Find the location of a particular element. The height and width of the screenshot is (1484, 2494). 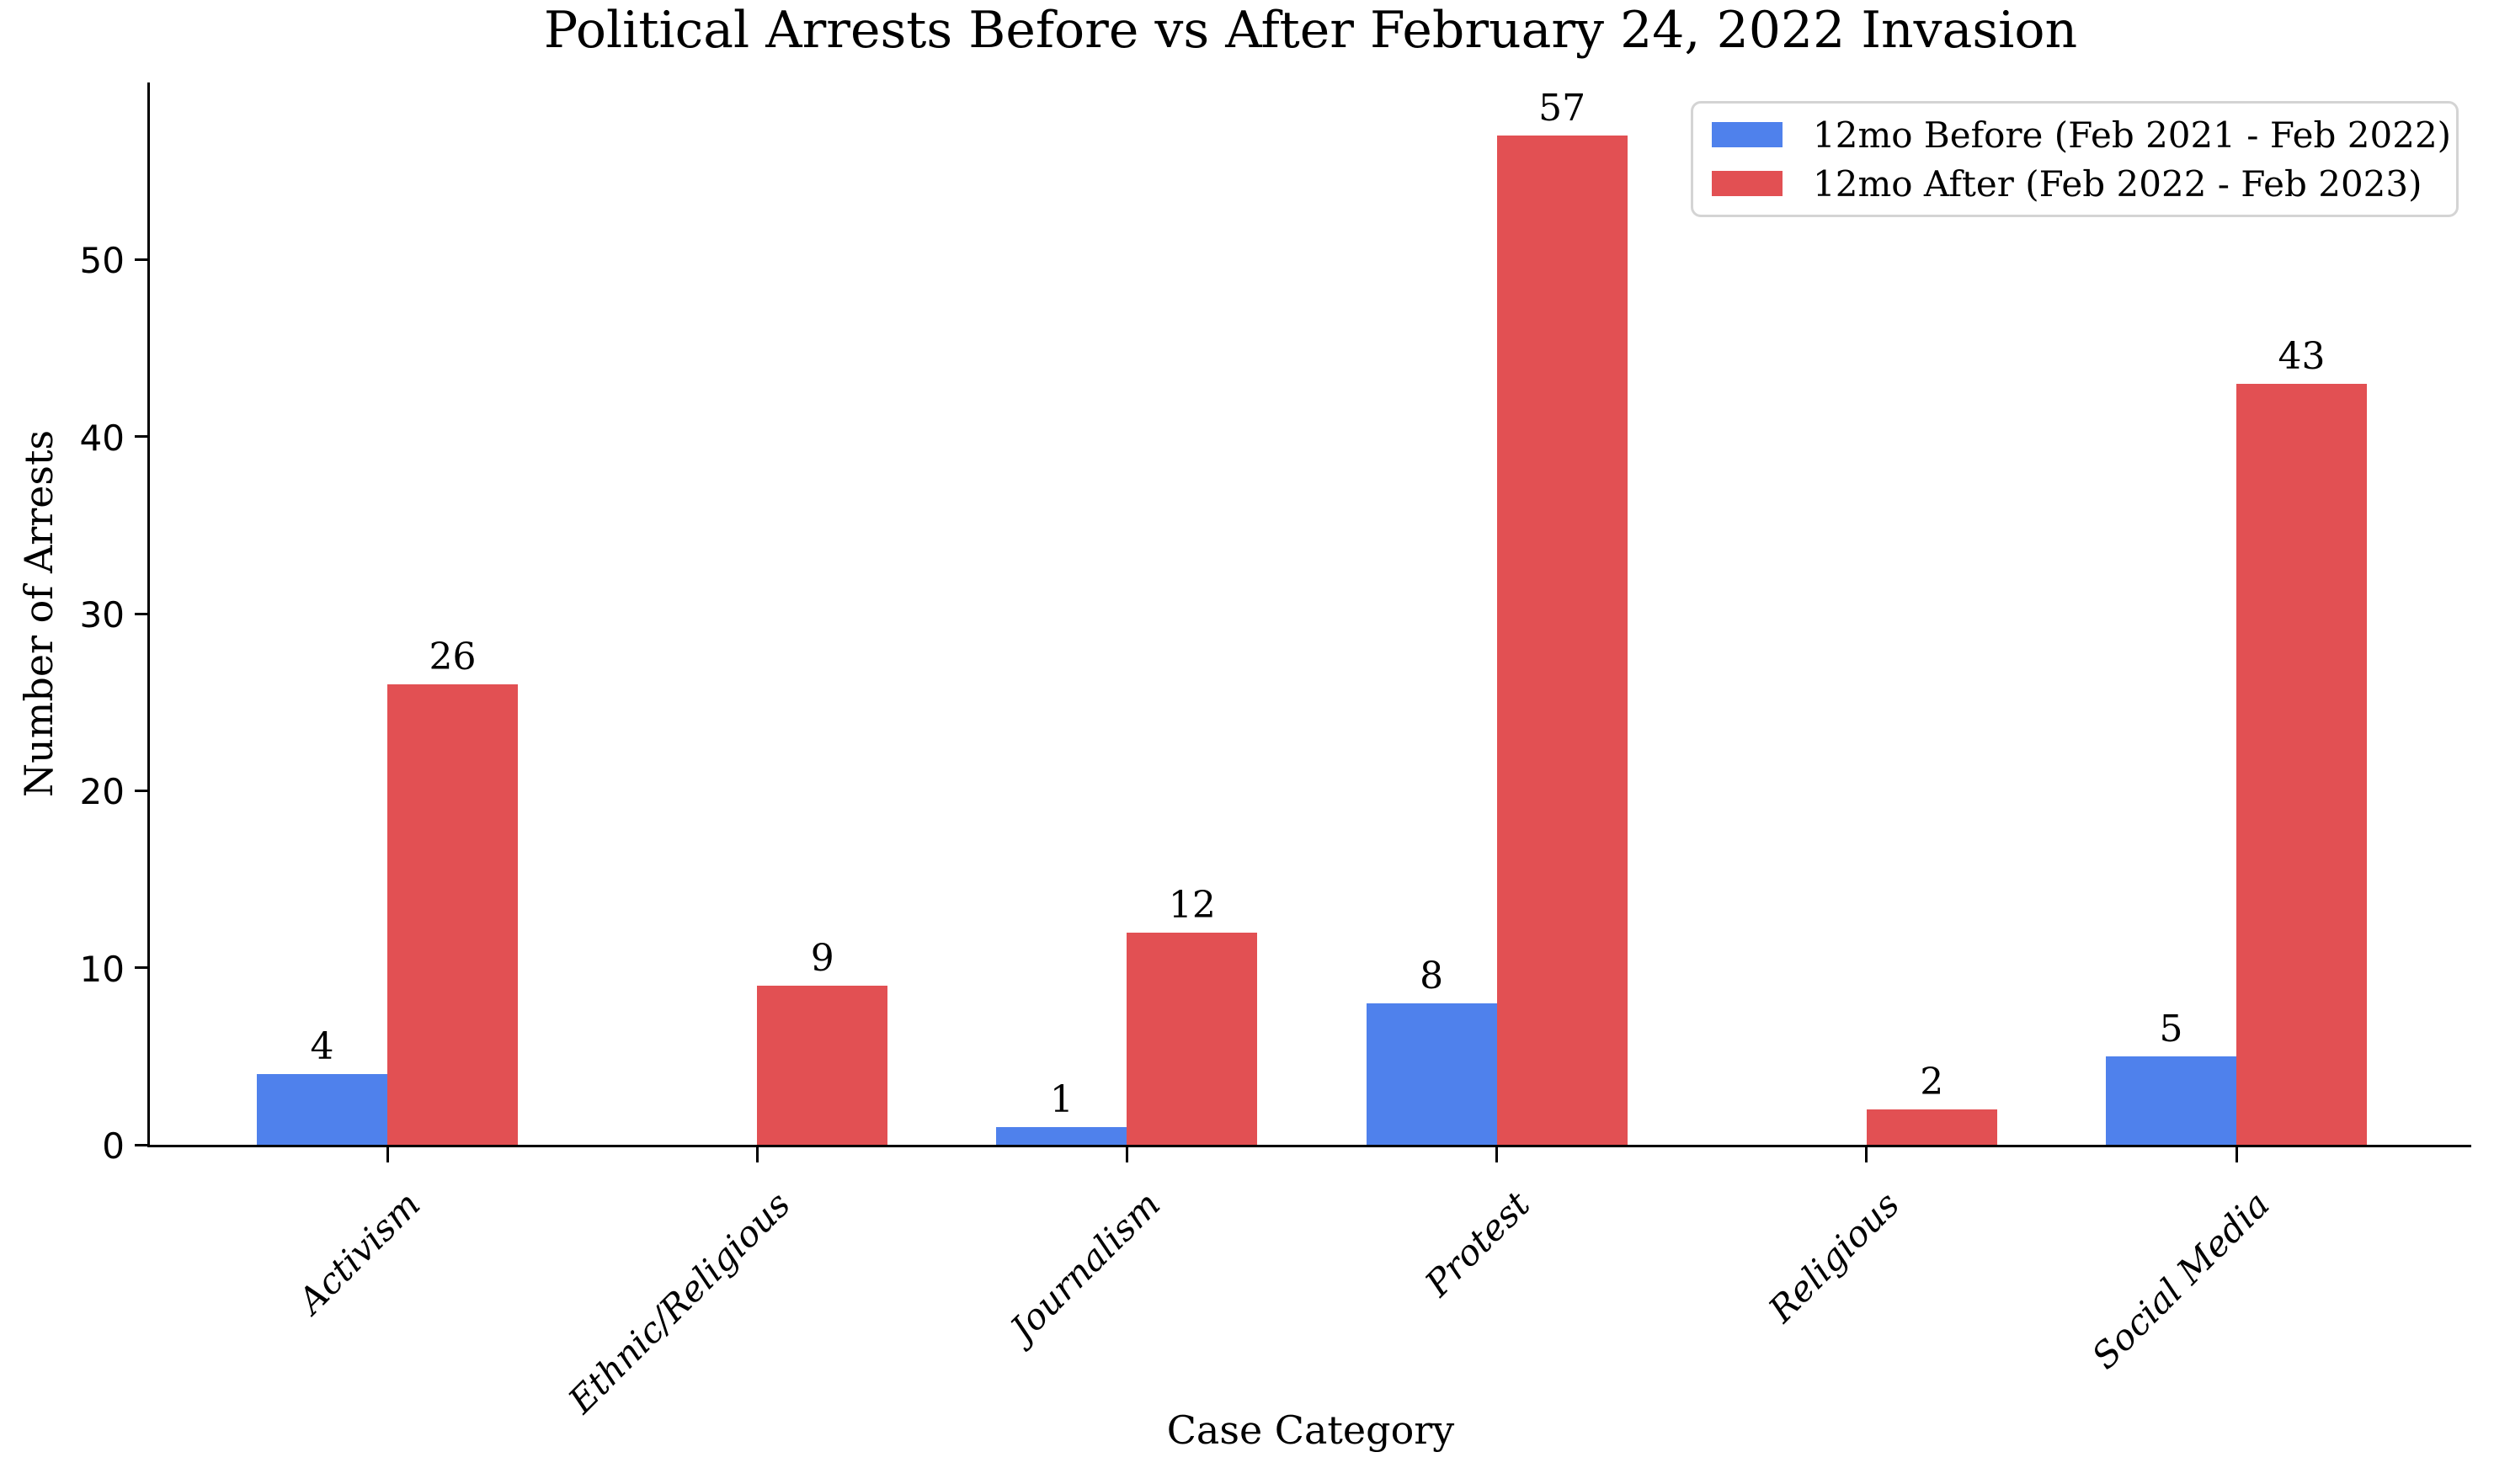

x-category-label-journalism: Journalism is located at coordinates (1086, 1266).